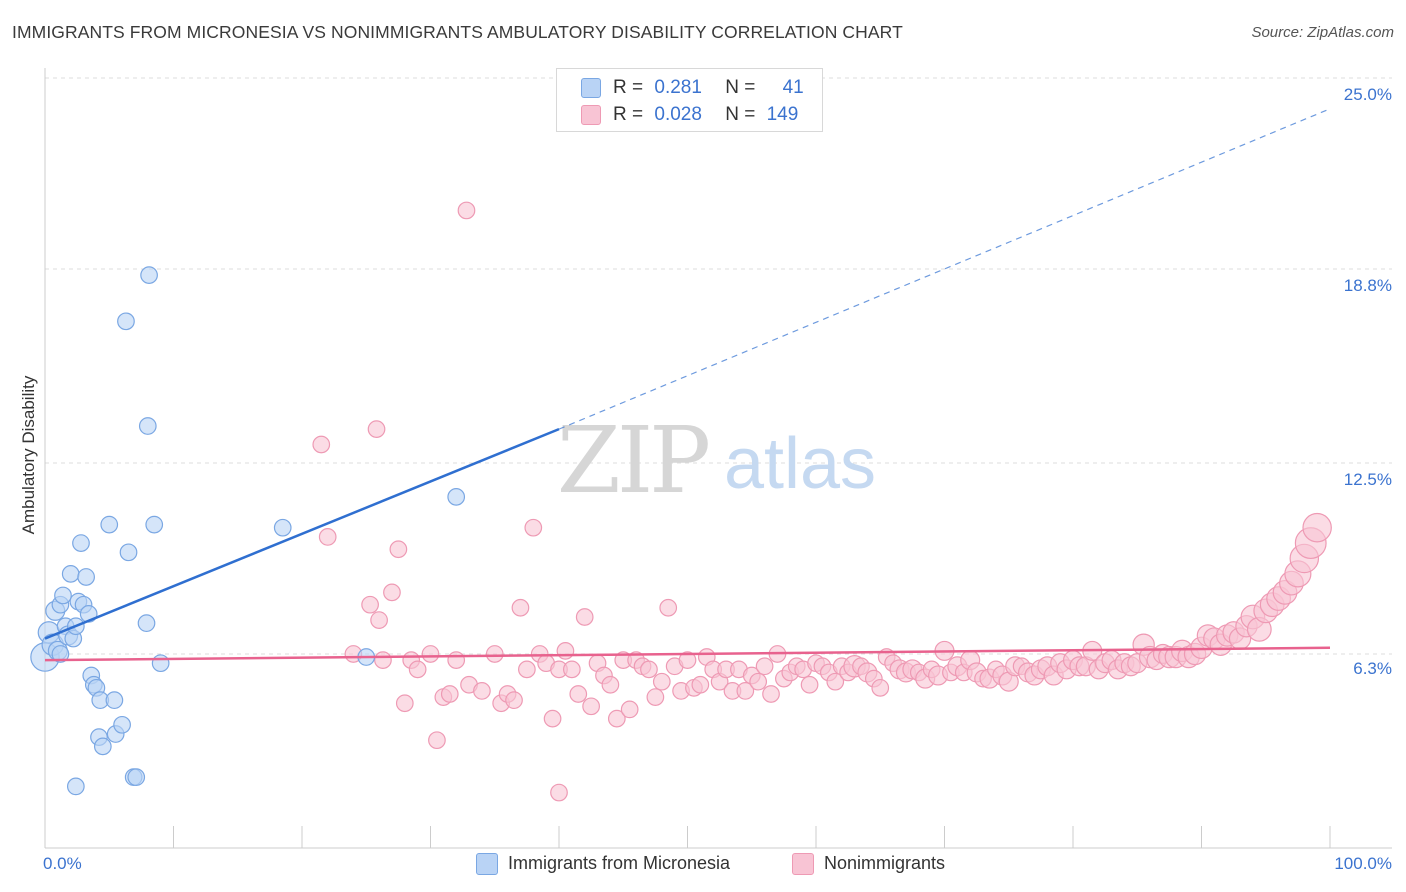 The image size is (1406, 892). Describe the element at coordinates (619, 863) in the screenshot. I see `legend-label: Immigrants from Micronesia` at that location.